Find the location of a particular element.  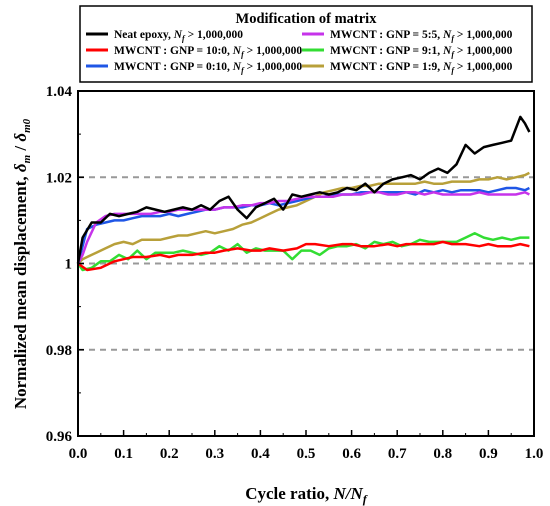

legend-box is located at coordinates (306, 44).